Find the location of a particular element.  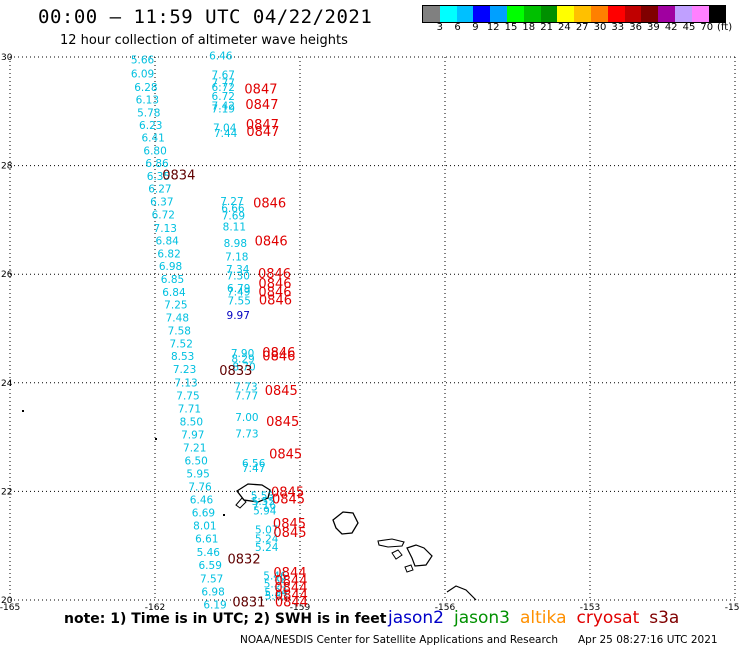

wave-height-label: 6.19 is located at coordinates (214, 605).